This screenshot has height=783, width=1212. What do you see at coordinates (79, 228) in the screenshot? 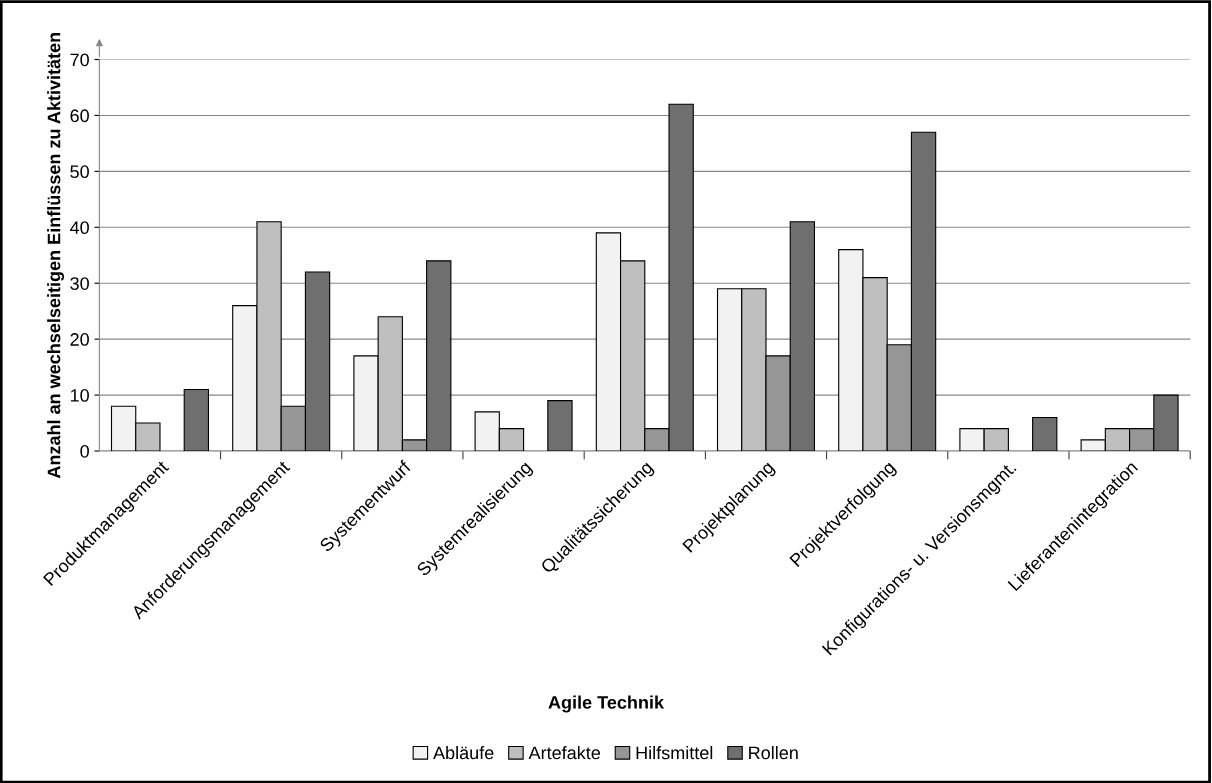
I see `y-tick-label: 40` at bounding box center [79, 228].